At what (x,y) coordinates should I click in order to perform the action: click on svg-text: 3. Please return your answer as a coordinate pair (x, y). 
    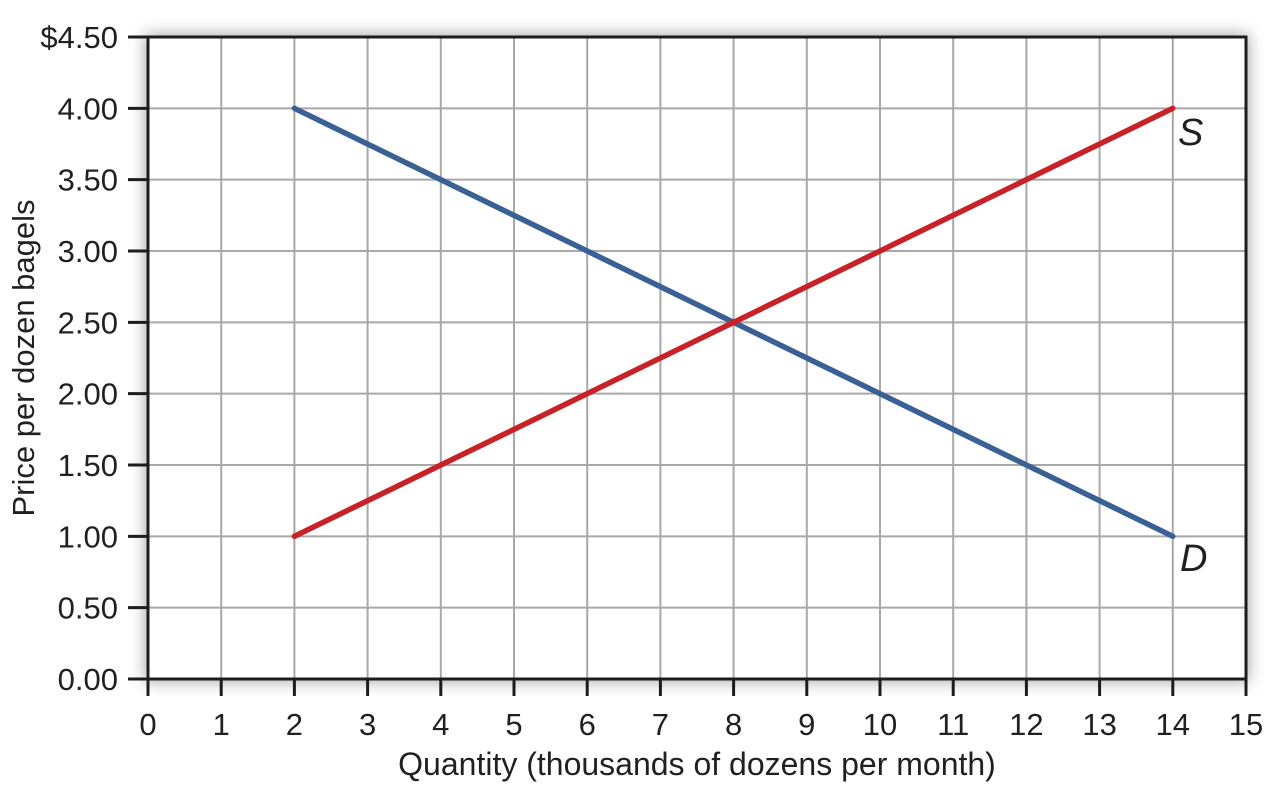
    Looking at the image, I should click on (367, 724).